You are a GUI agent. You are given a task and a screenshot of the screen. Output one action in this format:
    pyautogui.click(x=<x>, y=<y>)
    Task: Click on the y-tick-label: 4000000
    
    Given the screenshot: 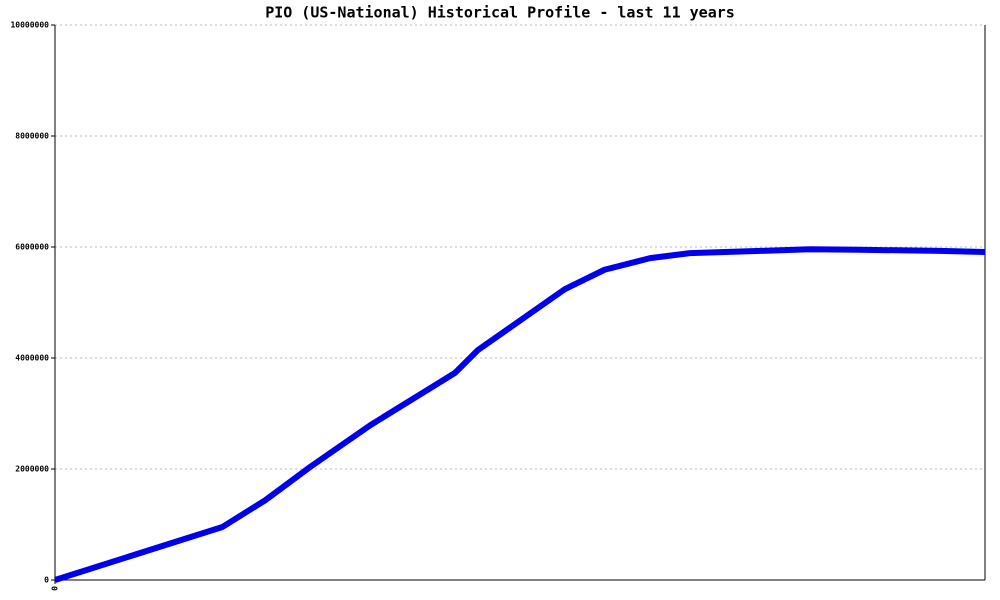 What is the action you would take?
    pyautogui.click(x=32, y=358)
    